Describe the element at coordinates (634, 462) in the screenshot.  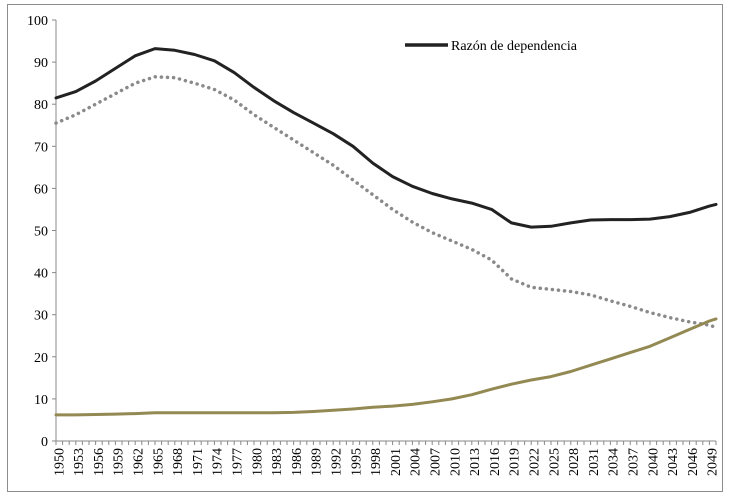
I see `x-tick-label: 2037` at that location.